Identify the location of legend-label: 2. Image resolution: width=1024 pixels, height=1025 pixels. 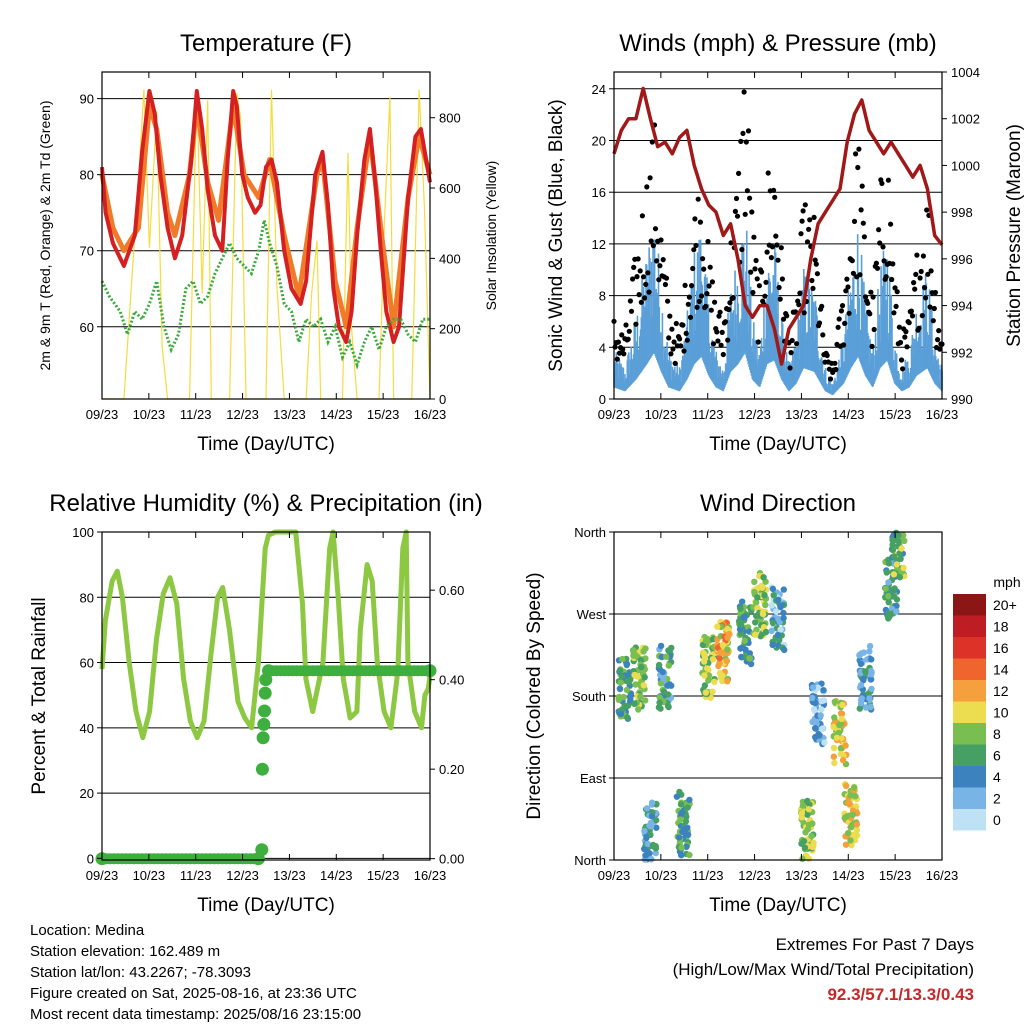
(997, 799).